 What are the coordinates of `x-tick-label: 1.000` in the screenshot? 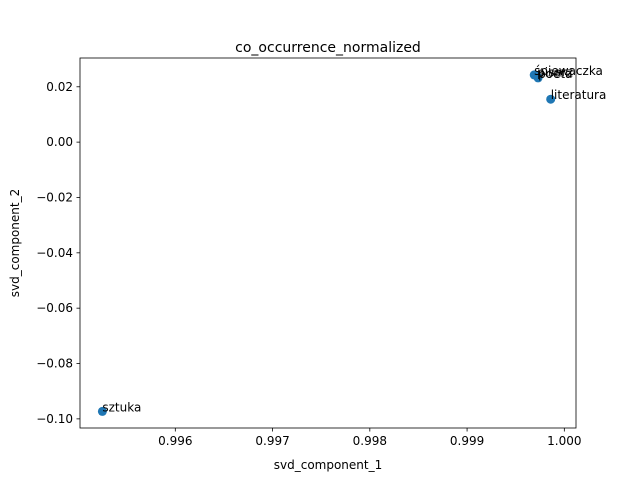 It's located at (564, 441).